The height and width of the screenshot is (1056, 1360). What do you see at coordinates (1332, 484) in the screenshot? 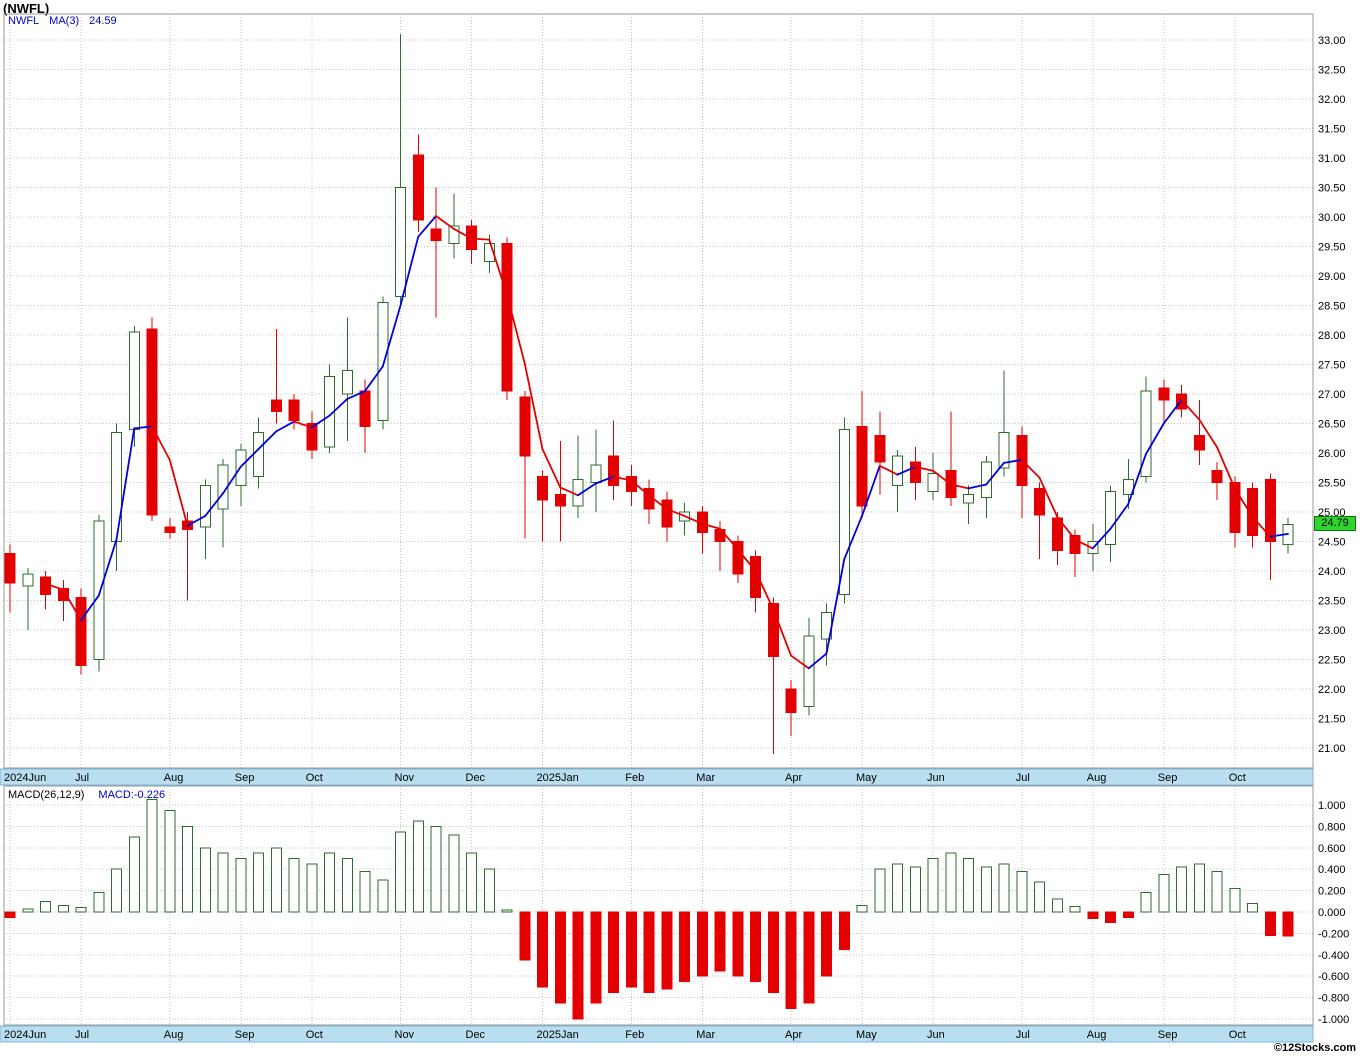
I see `svg-text: 25.50` at bounding box center [1332, 484].